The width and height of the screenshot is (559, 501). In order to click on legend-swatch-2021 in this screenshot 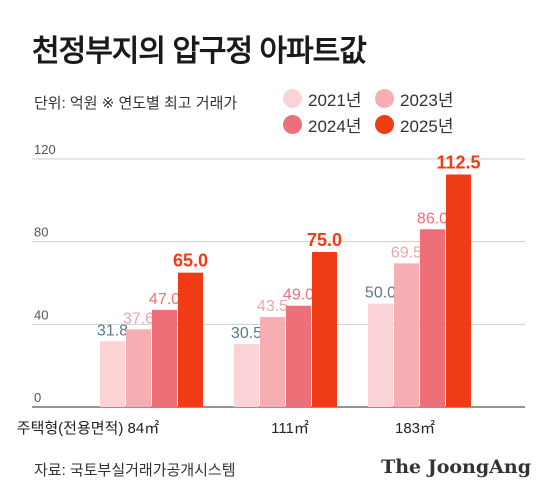, I will do `click(292, 98)`.